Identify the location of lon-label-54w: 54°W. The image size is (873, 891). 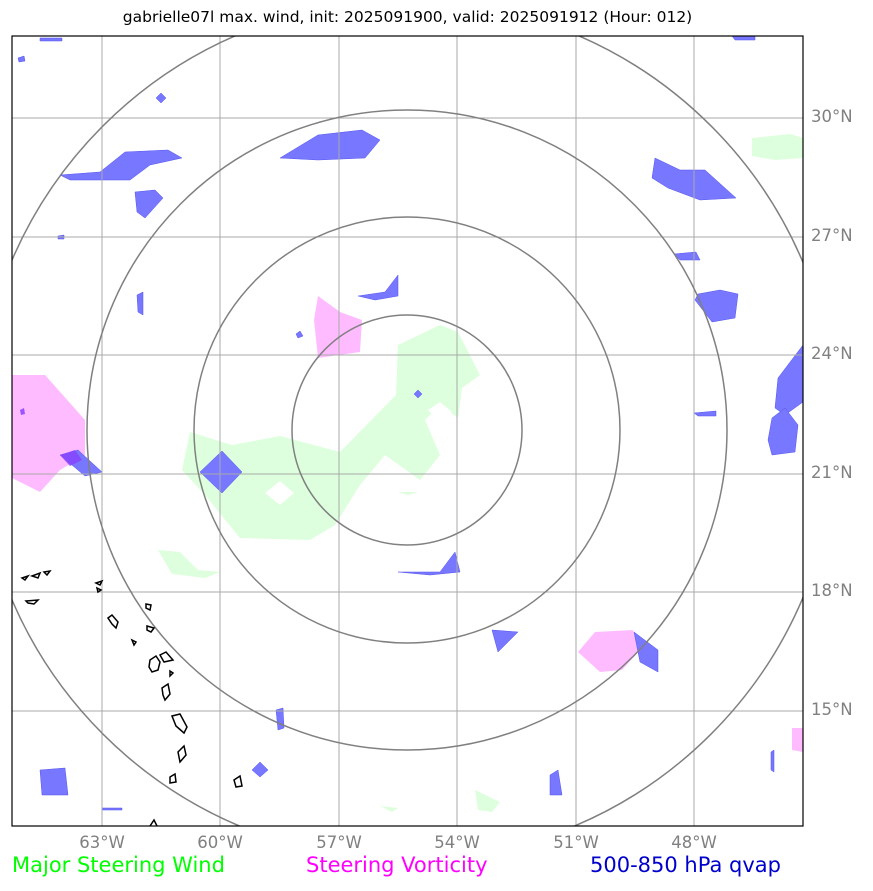
(457, 842).